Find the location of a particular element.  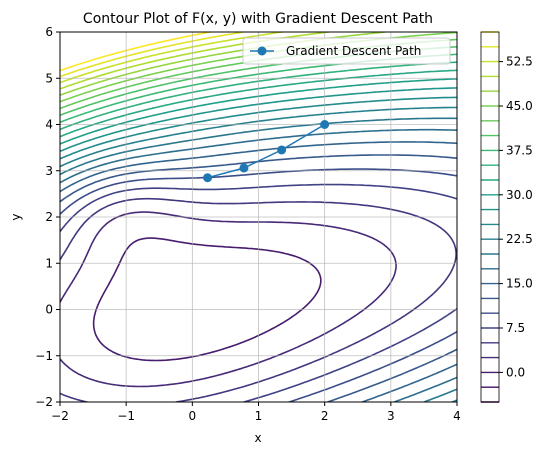

y-axis-label: y is located at coordinates (16, 216).